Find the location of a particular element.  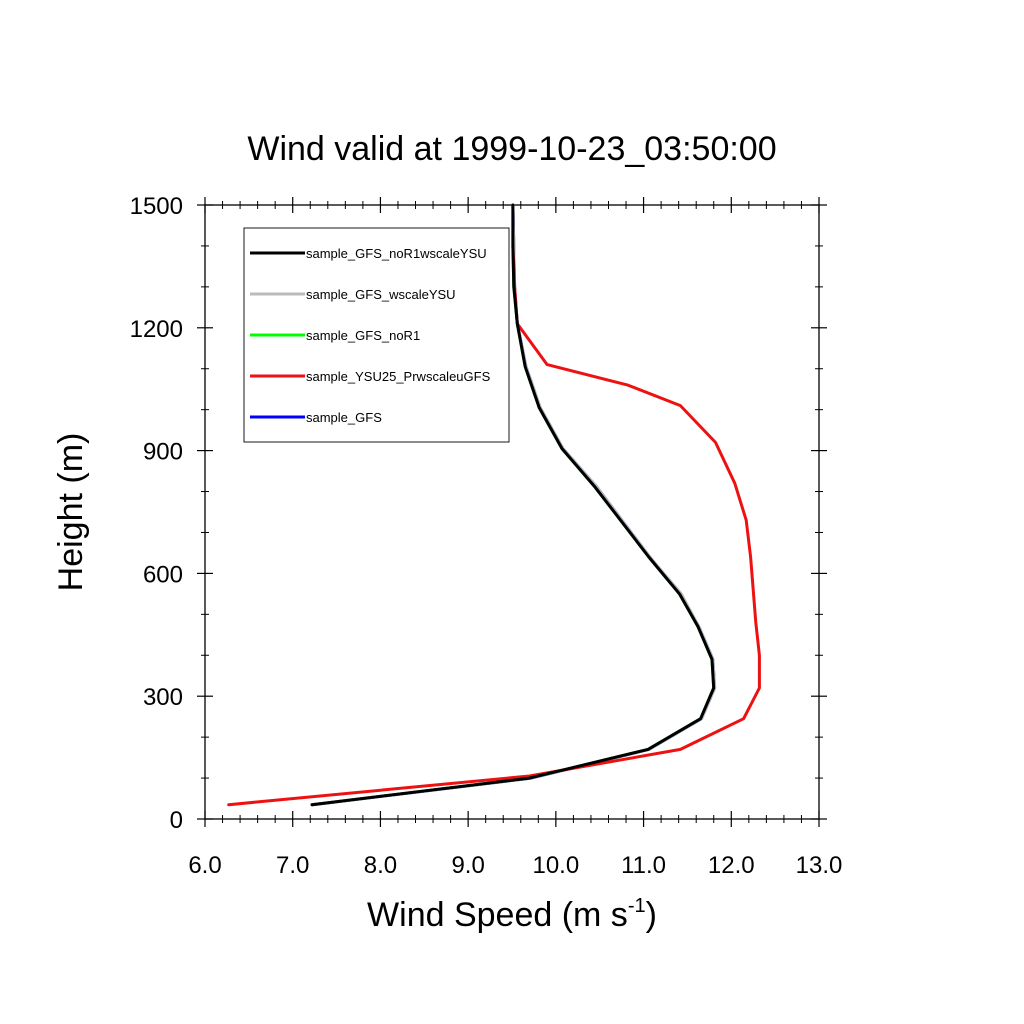

y-axis-label: Height (m) is located at coordinates (71, 512).